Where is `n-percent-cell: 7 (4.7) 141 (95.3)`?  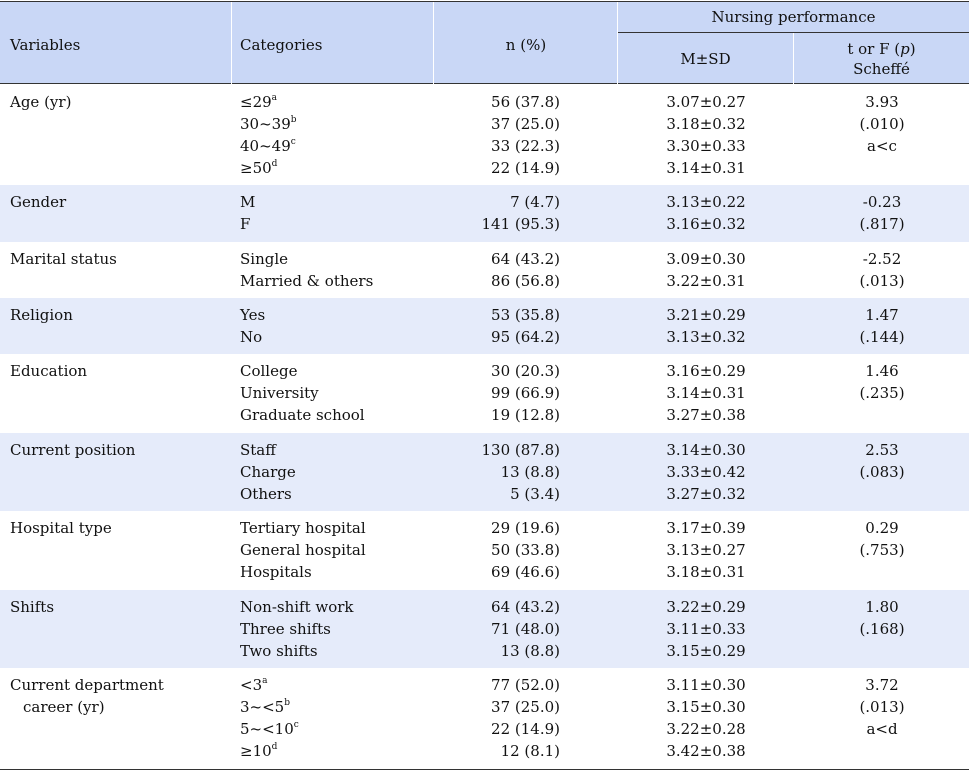 n-percent-cell: 7 (4.7) 141 (95.3) is located at coordinates (497, 213).